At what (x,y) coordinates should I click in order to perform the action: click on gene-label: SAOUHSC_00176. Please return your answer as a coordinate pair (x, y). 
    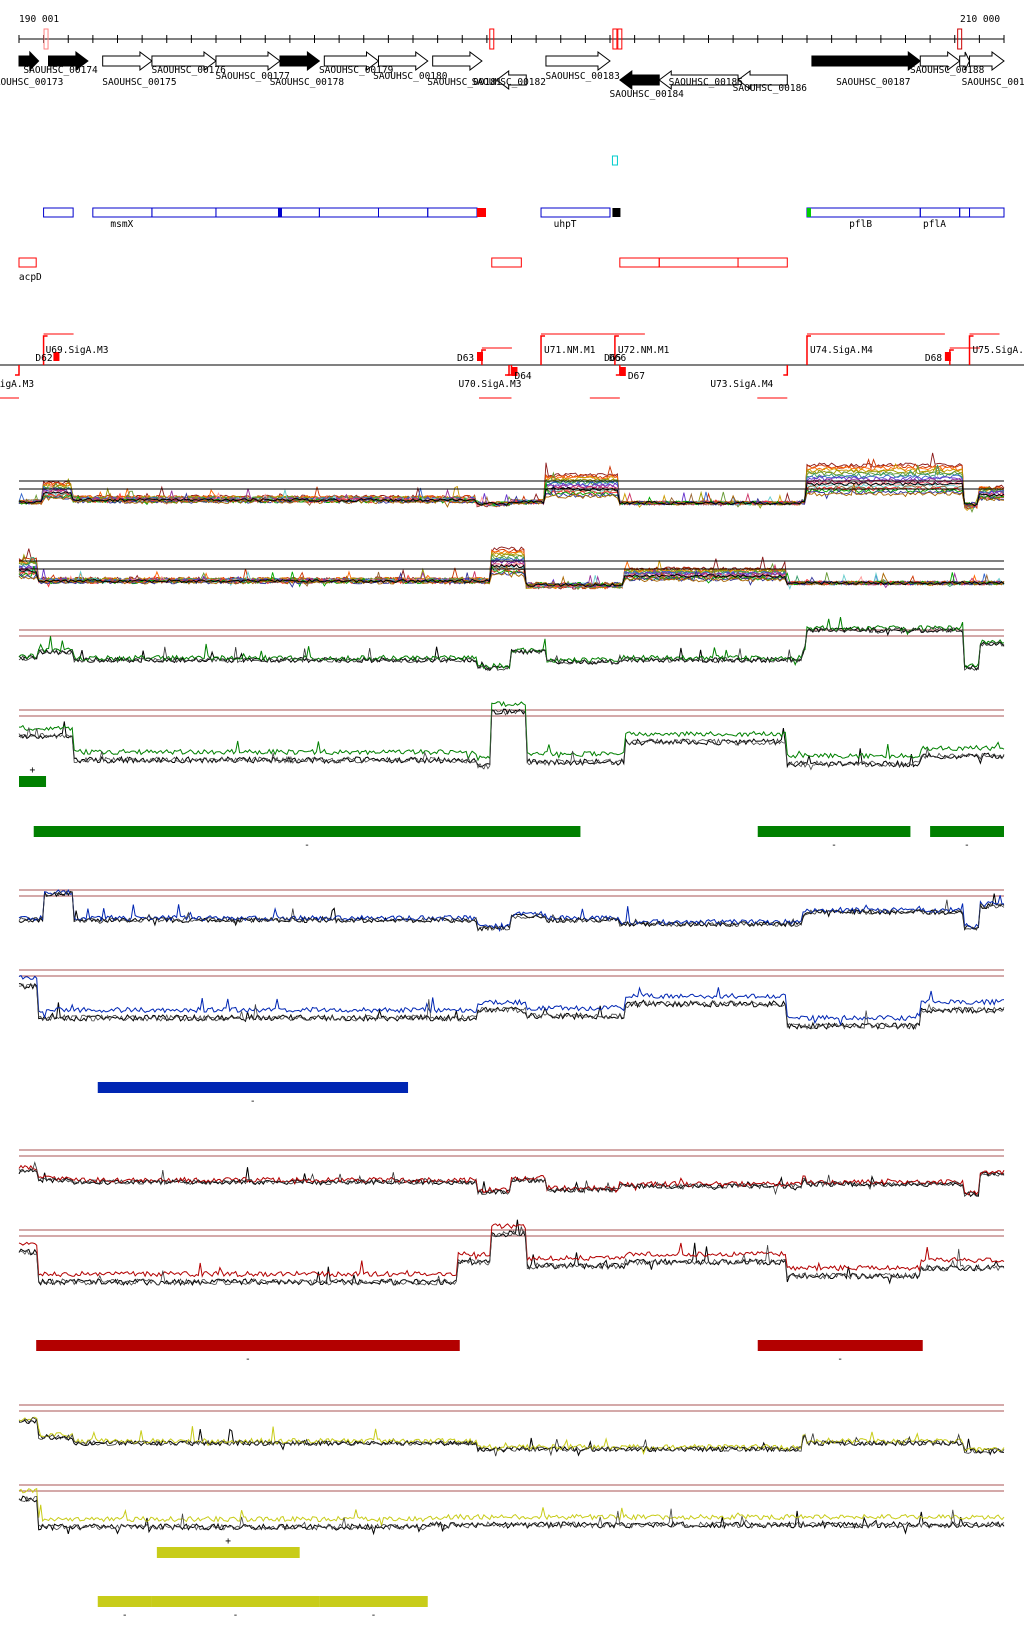
    Looking at the image, I should click on (188, 70).